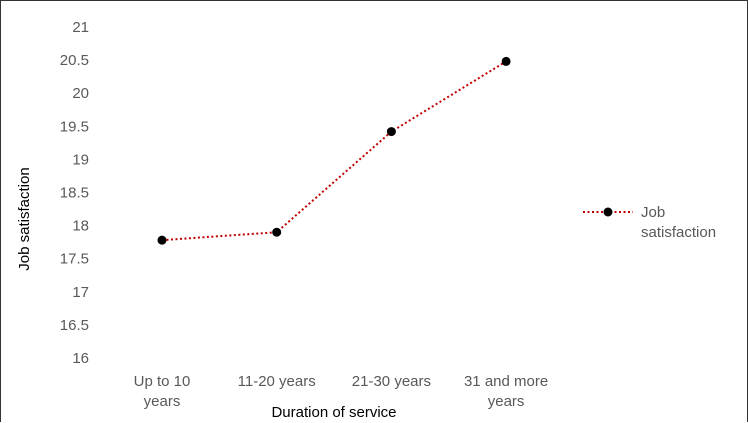 This screenshot has height=423, width=748. I want to click on y-tick-label: 19.5, so click(74, 126).